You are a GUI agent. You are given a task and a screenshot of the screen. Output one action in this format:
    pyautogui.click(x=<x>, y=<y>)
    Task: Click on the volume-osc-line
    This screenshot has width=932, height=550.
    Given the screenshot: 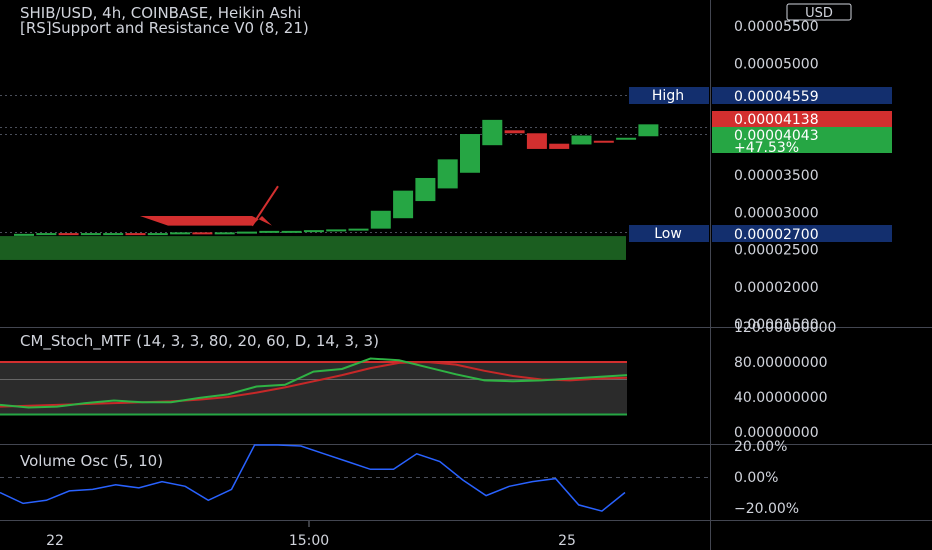 What is the action you would take?
    pyautogui.click(x=313, y=478)
    